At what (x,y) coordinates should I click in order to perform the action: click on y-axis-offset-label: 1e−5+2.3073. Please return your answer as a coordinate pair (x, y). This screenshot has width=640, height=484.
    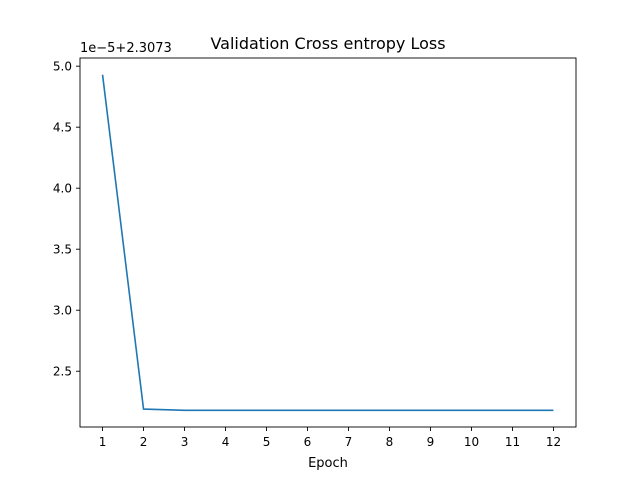
    Looking at the image, I should click on (126, 48).